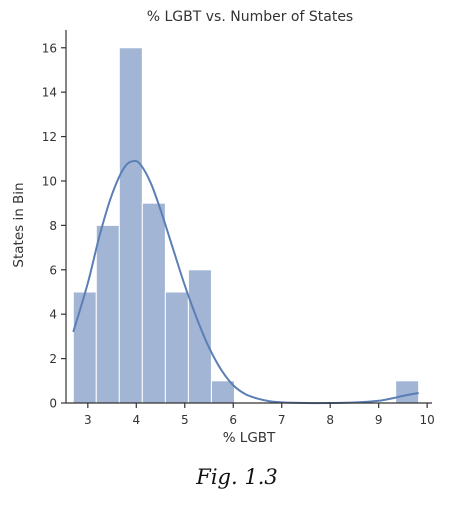  I want to click on y-tick-label: 8, so click(53, 226).